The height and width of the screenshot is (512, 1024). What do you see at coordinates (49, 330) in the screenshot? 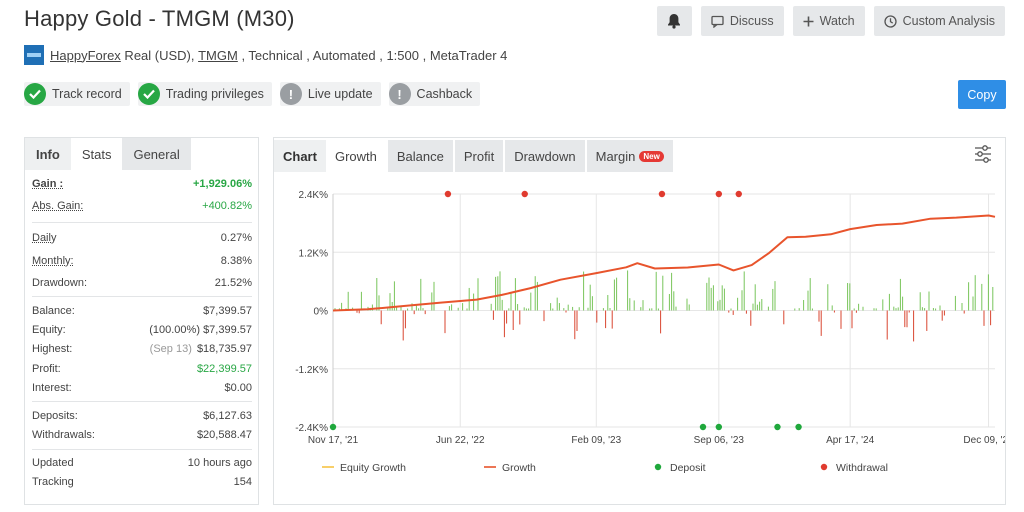
I see `stat-label: Equity:` at bounding box center [49, 330].